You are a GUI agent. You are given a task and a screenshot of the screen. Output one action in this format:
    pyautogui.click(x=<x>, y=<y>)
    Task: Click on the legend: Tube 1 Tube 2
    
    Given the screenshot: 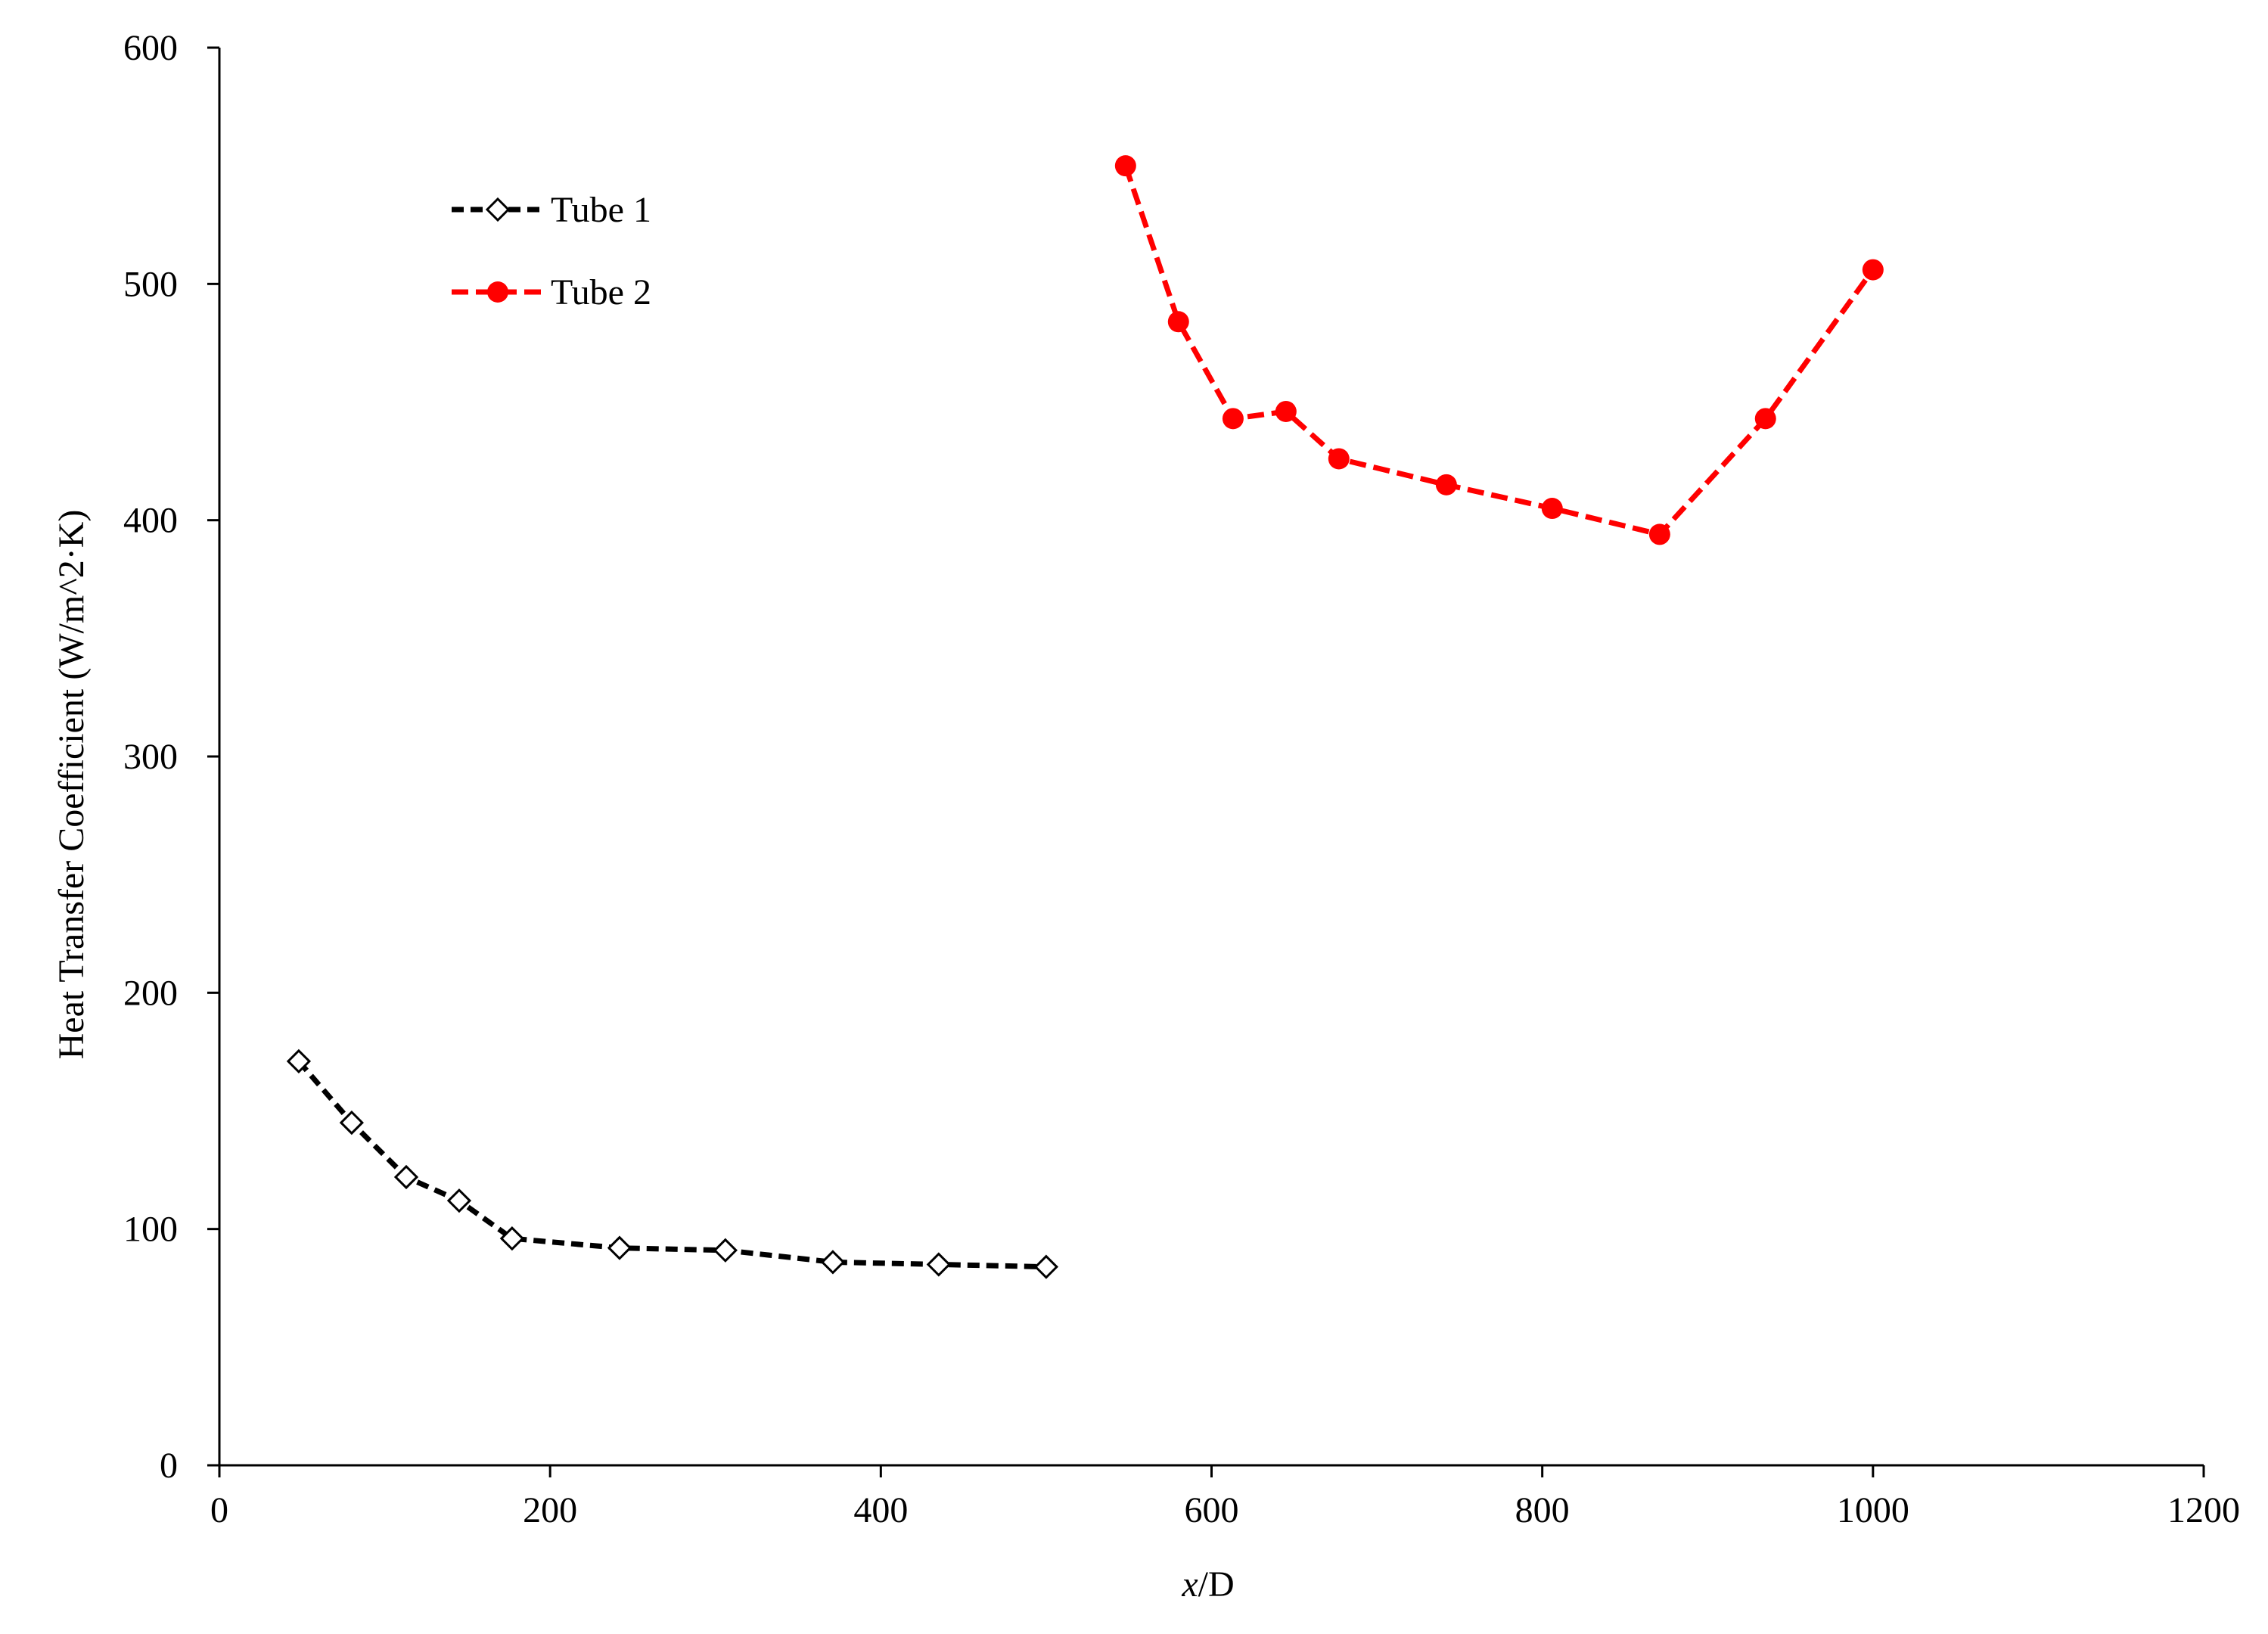 What is the action you would take?
    pyautogui.click(x=551, y=251)
    